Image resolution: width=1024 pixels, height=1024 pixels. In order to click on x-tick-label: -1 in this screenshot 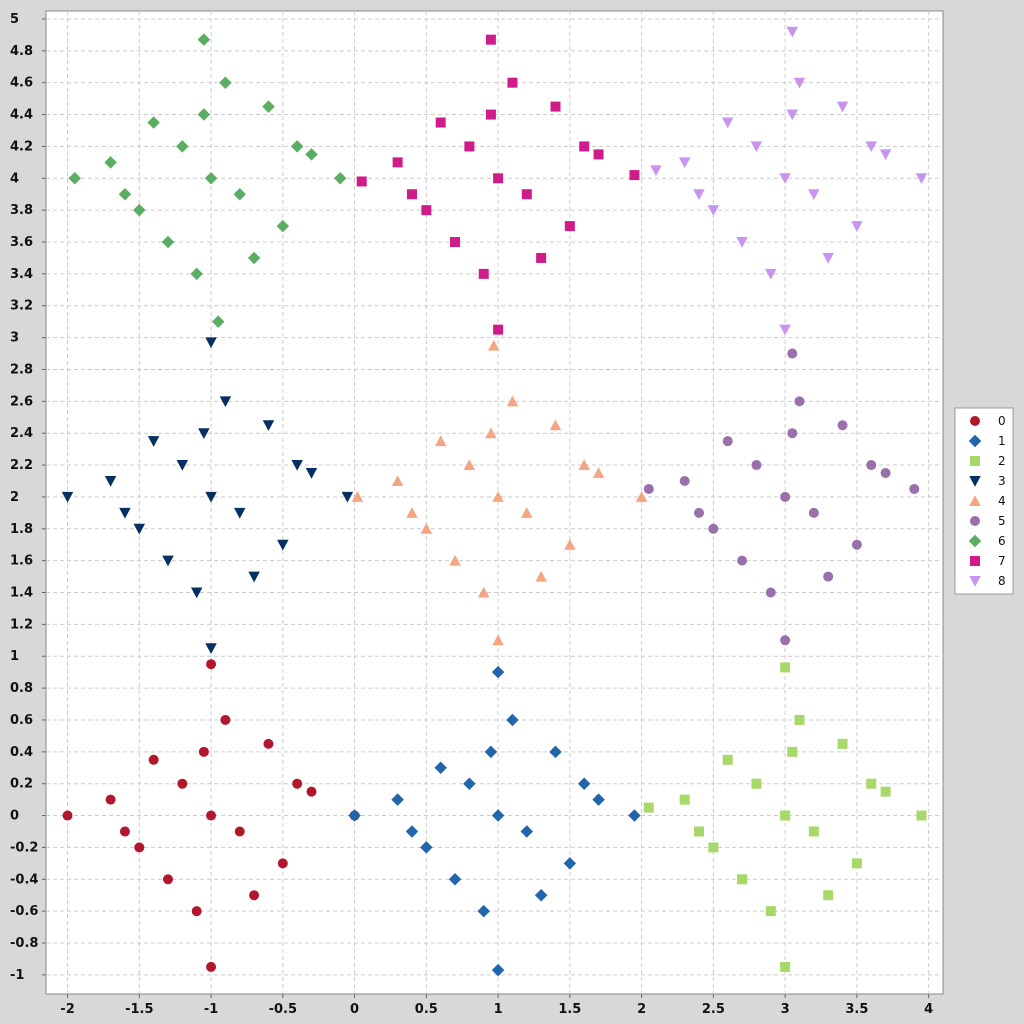, I will do `click(211, 1009)`.